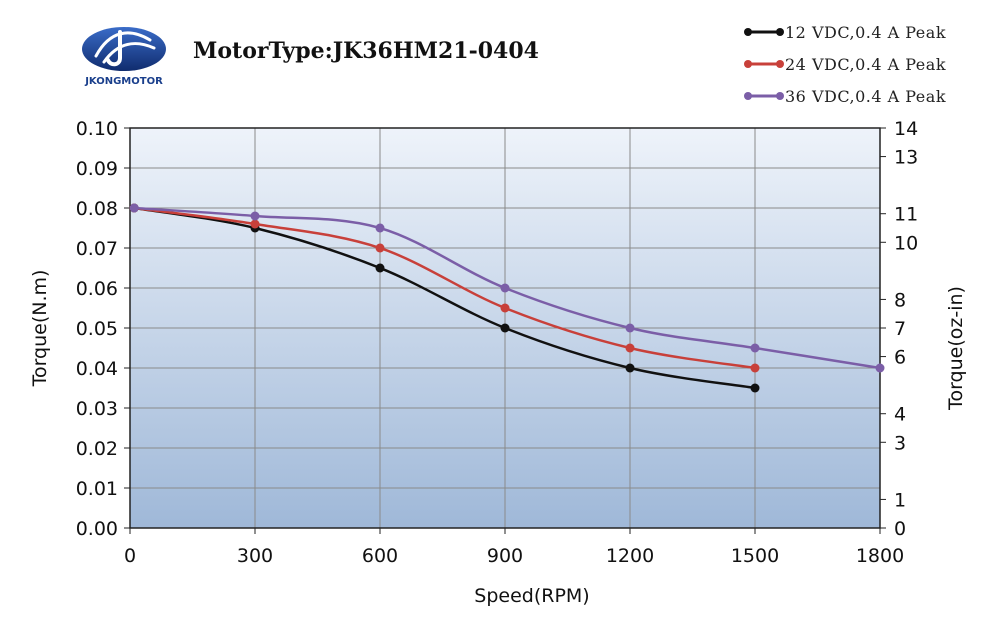 The width and height of the screenshot is (1000, 627). Describe the element at coordinates (114, 48) in the screenshot. I see `logo-letter-j-icon` at that location.